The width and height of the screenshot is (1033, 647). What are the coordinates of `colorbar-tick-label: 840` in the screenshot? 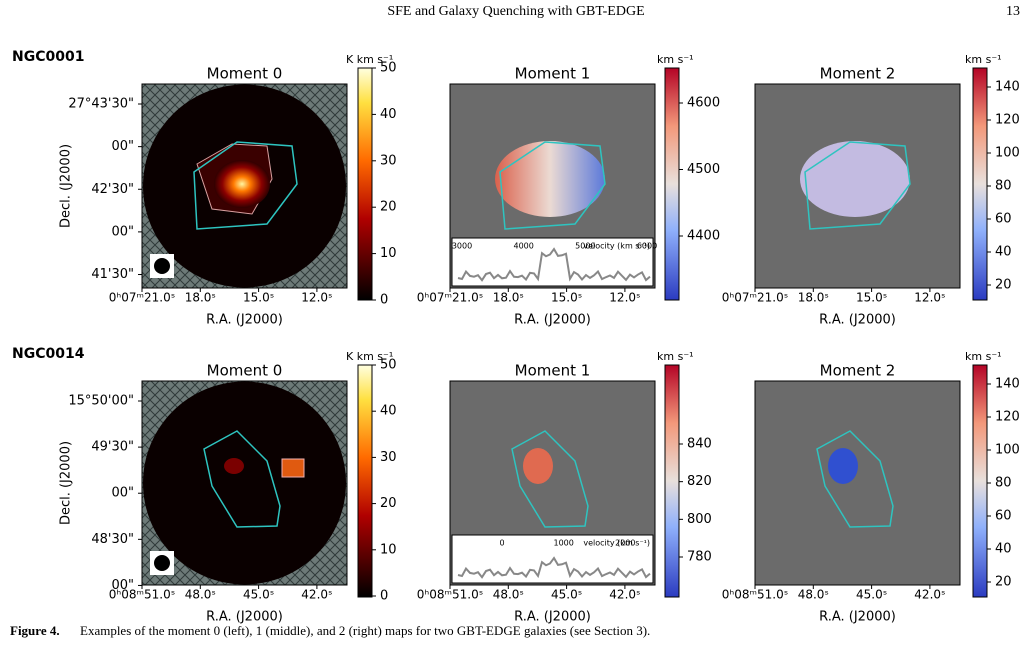 It's located at (699, 444).